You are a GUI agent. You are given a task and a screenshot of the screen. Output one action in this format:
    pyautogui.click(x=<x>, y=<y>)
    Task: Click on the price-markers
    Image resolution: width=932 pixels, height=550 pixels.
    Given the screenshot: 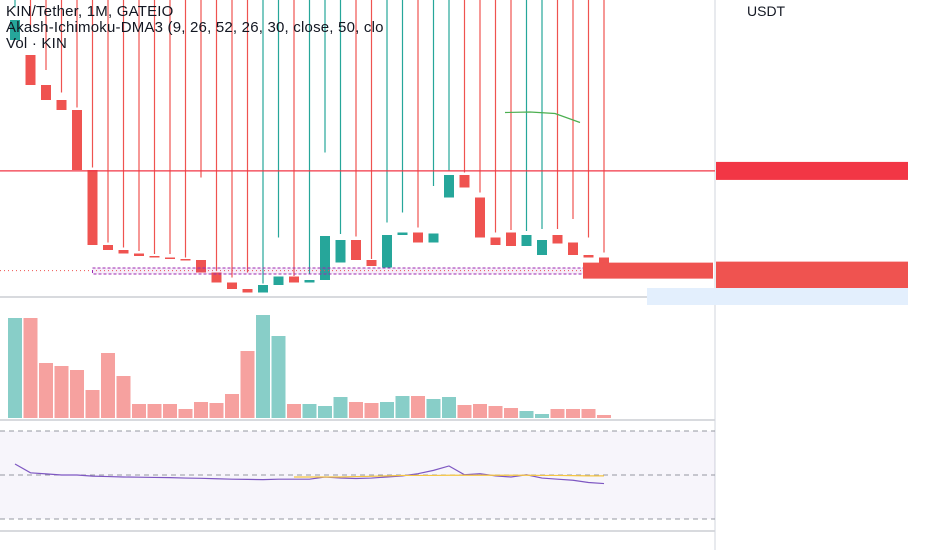 What is the action you would take?
    pyautogui.click(x=745, y=233)
    